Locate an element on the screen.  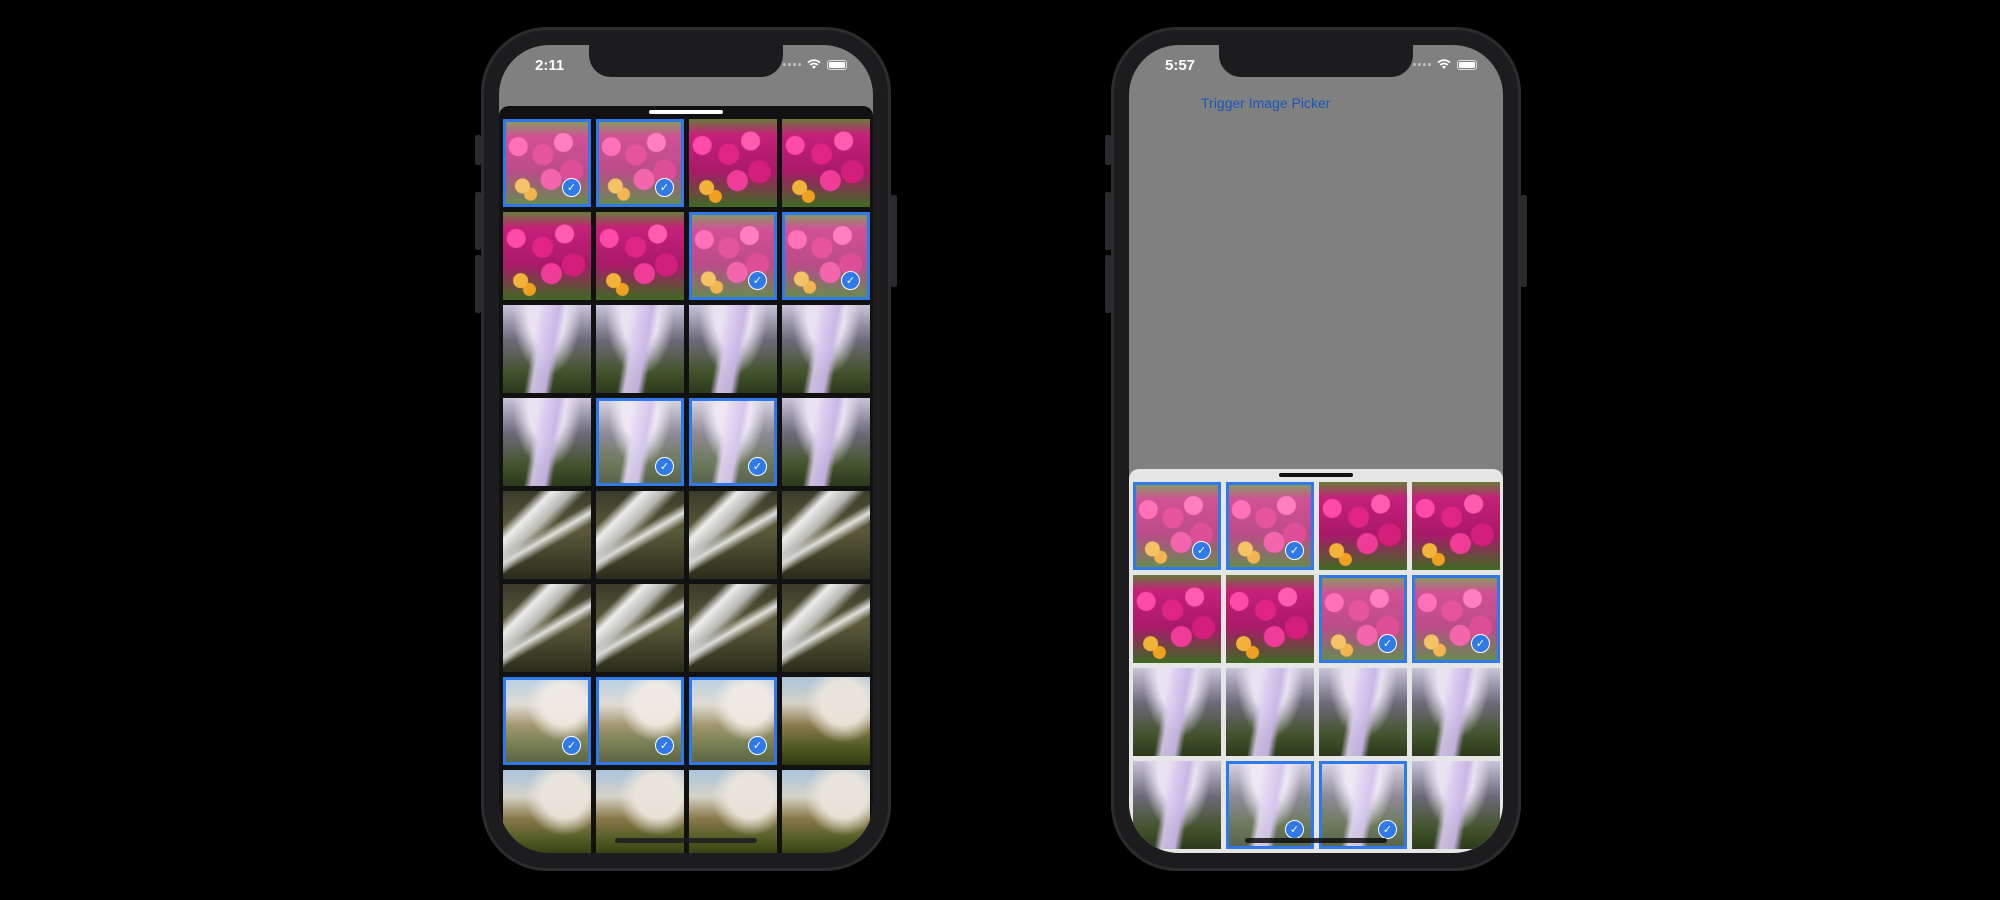
image-grid: ✓ ✓ ✓ ✓ ✓ ✓ ✓ ✓ ✓ is located at coordinates (686, 486).